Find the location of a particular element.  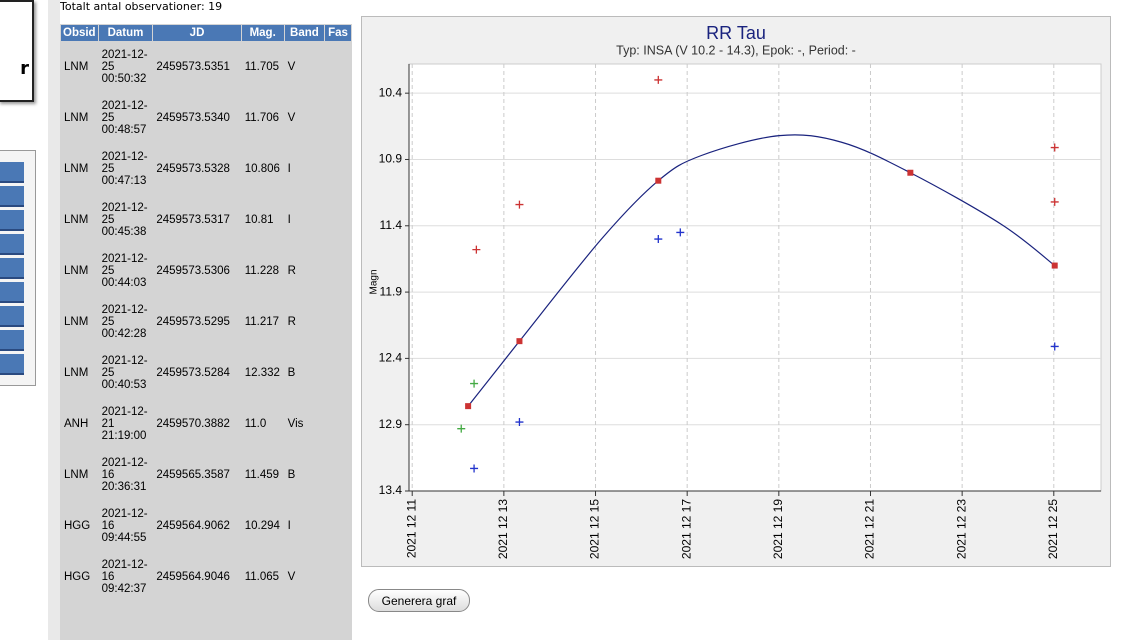

table-cell: 2459573.5317 is located at coordinates (193, 220).